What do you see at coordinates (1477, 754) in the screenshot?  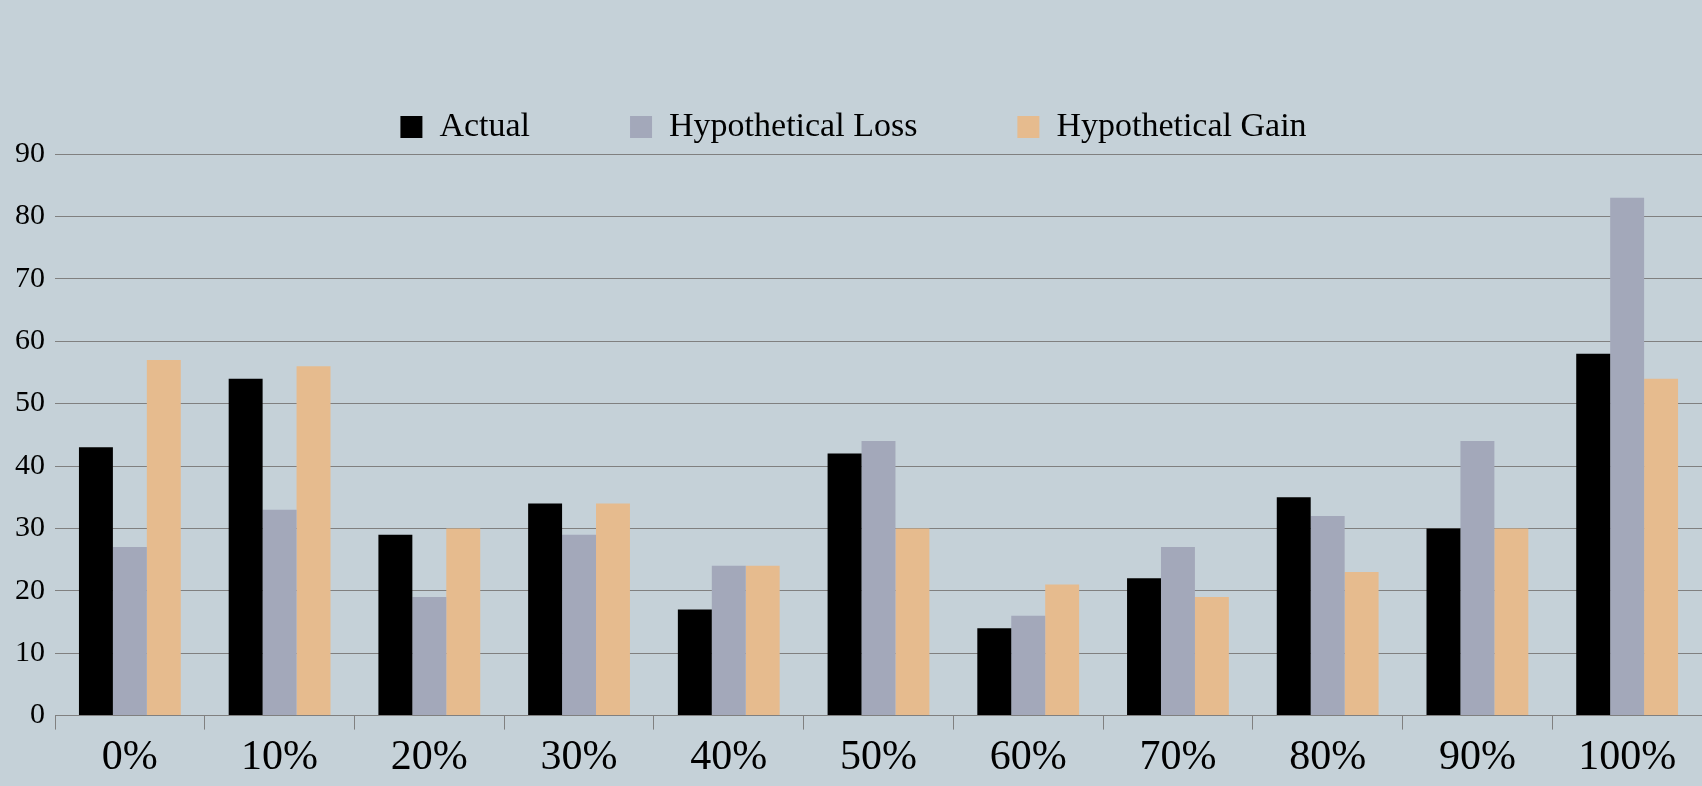 I see `x-tick-label: 90%` at bounding box center [1477, 754].